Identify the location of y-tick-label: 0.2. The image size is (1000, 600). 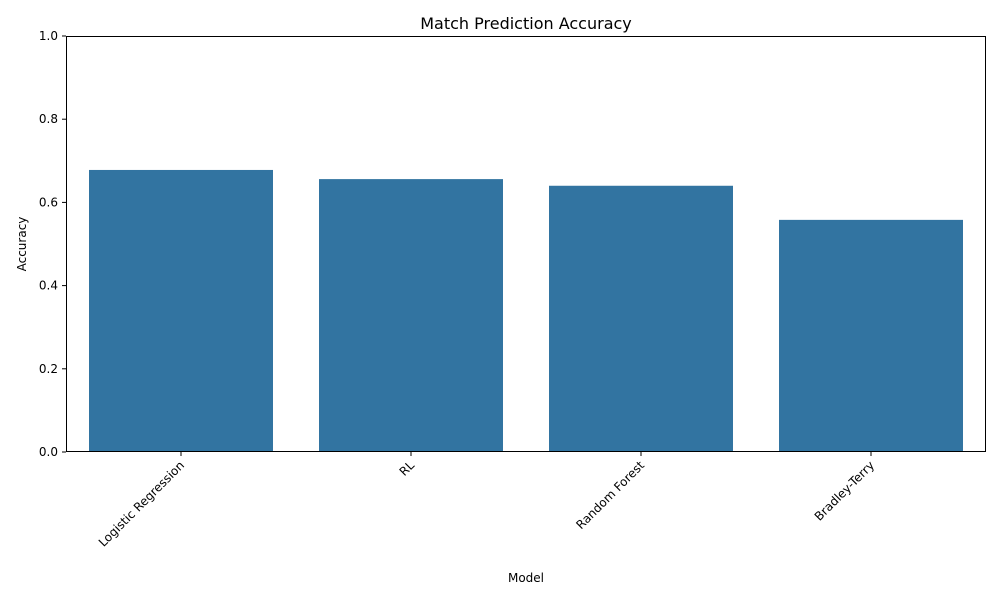
(48, 369).